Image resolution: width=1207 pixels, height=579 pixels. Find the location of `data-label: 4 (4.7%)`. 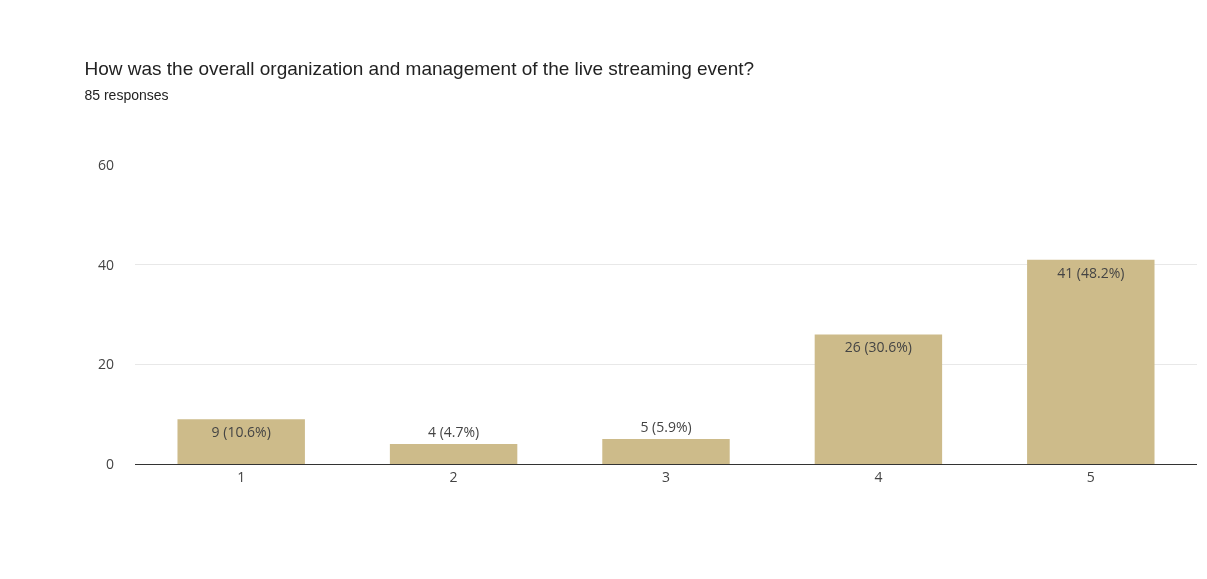

data-label: 4 (4.7%) is located at coordinates (454, 432).